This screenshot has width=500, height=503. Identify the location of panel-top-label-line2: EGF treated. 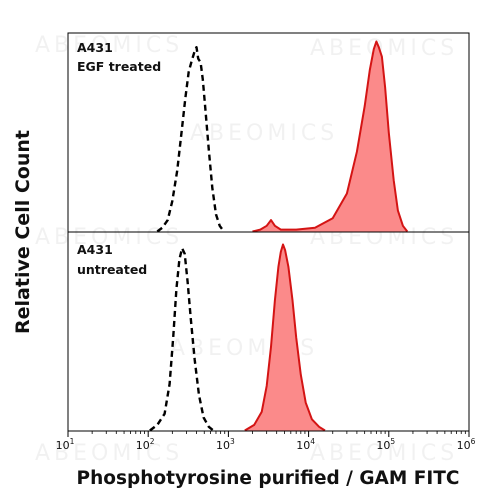
(119, 66).